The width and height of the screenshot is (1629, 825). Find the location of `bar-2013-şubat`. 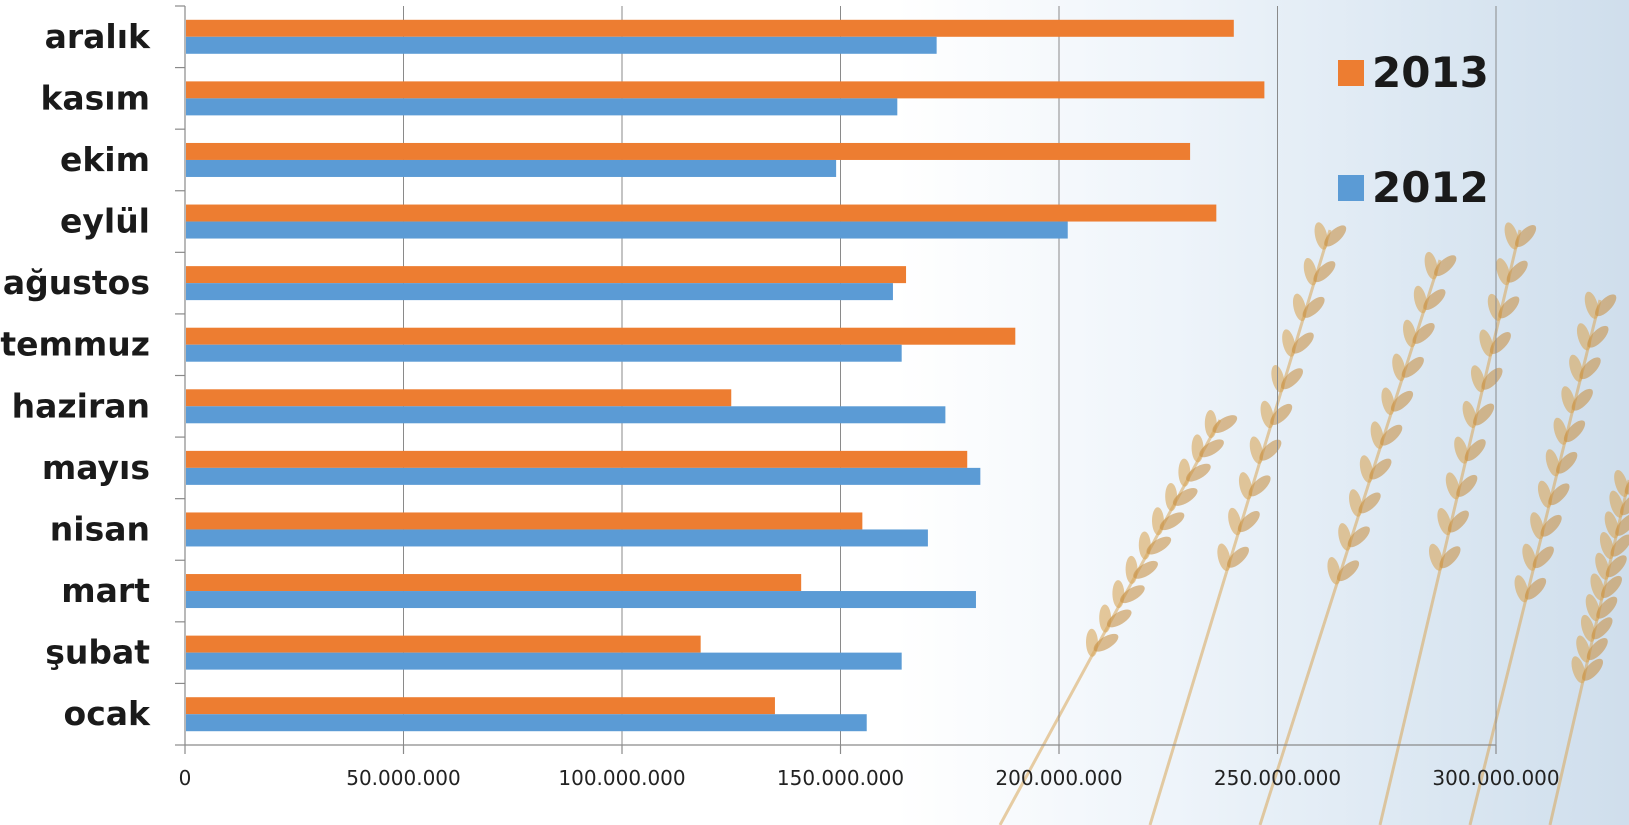

bar-2013-şubat is located at coordinates (443, 644).